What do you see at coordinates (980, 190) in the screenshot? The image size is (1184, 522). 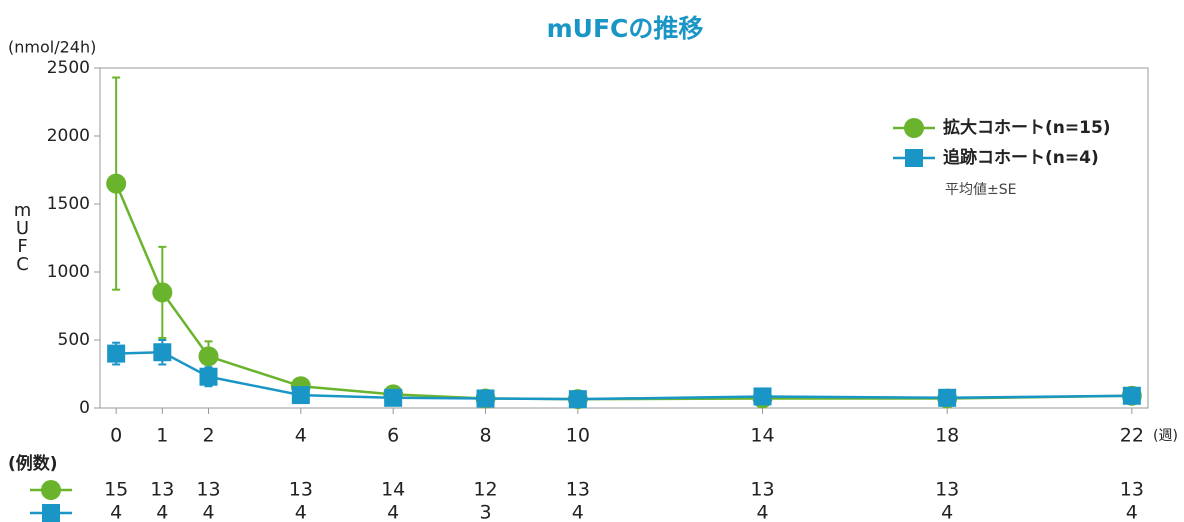 I see `legend-note: 平均値±SE` at bounding box center [980, 190].